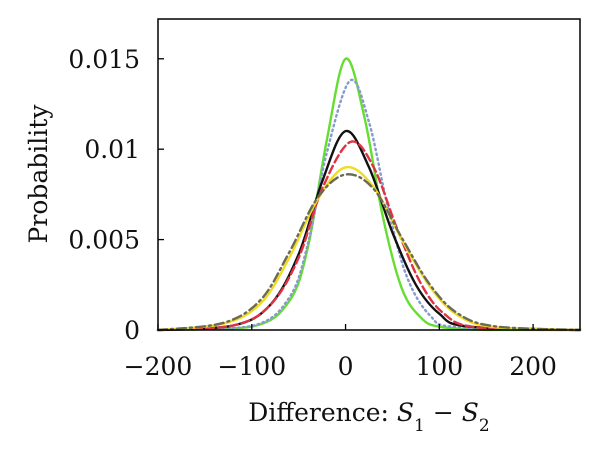 Image resolution: width=600 pixels, height=471 pixels. I want to click on y-tick-label: 0.005, so click(104, 240).